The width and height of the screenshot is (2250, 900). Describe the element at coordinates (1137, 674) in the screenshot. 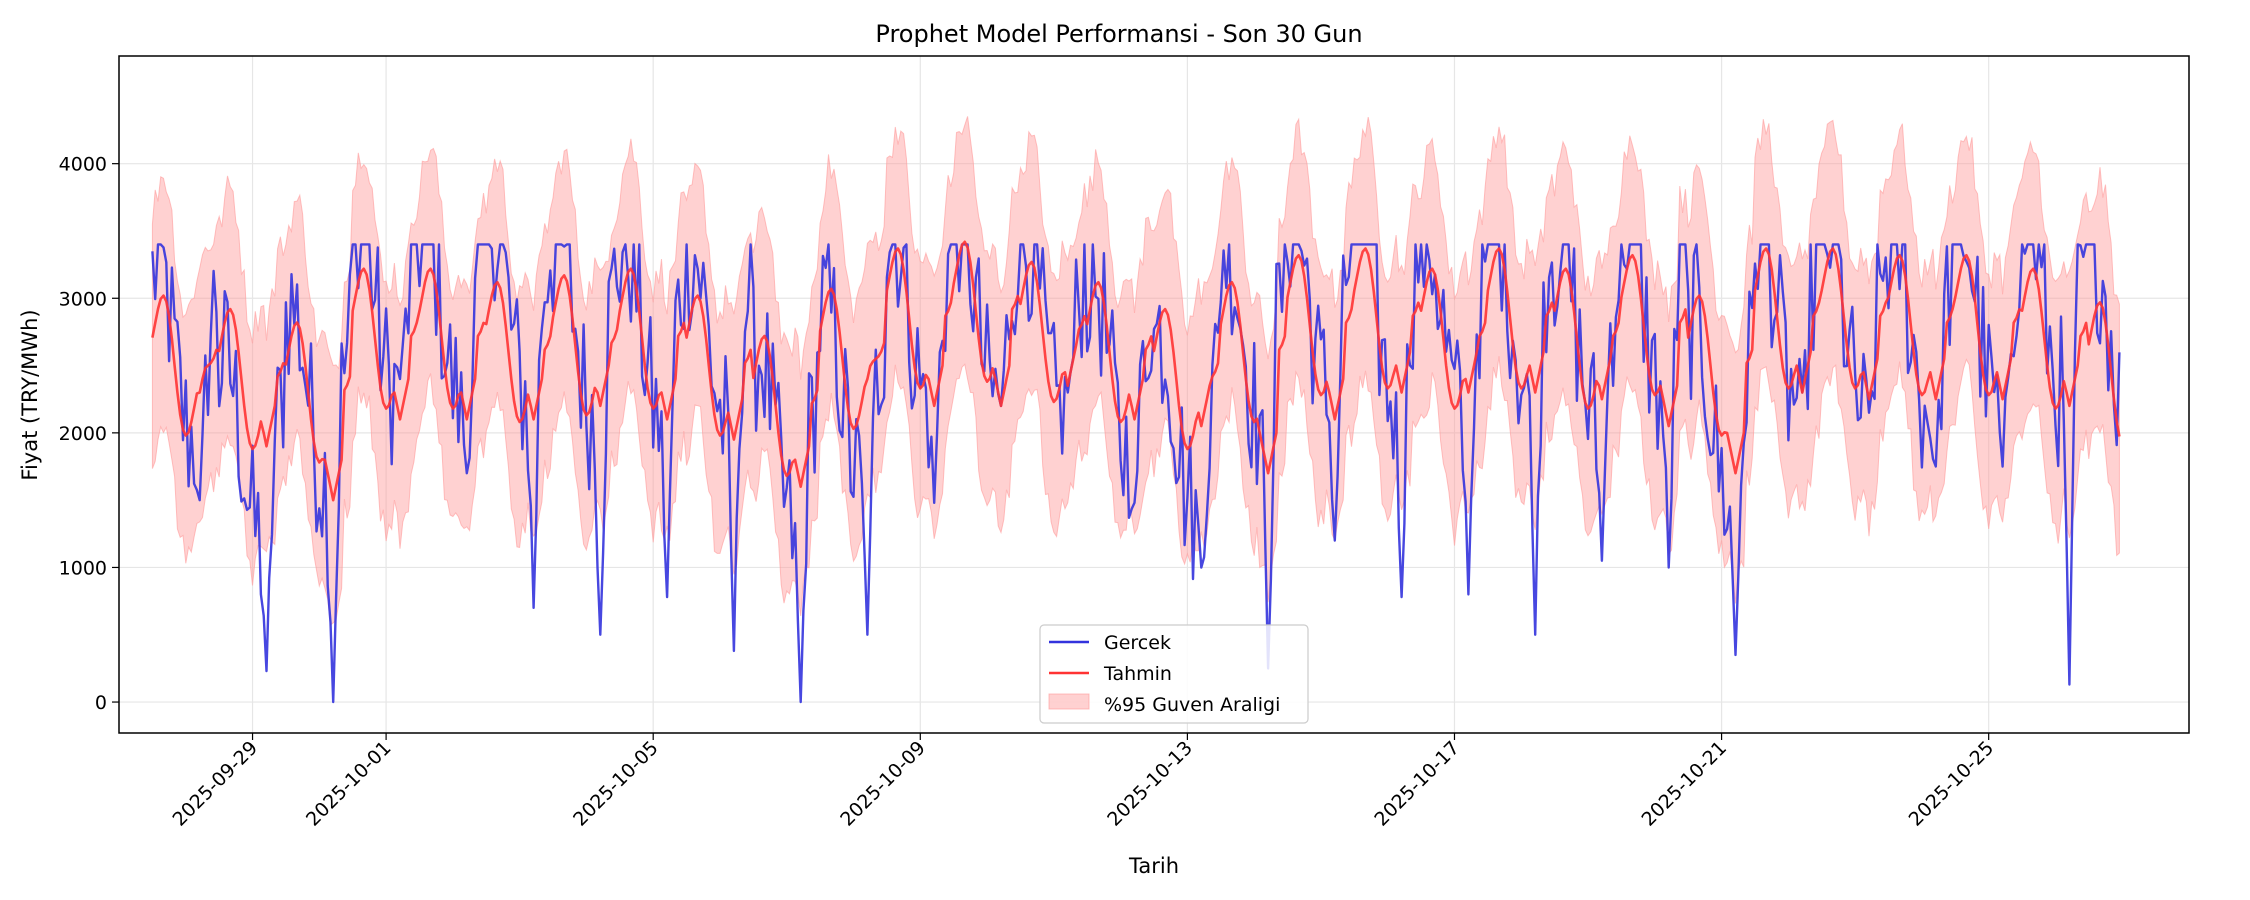

I see `legend-label-tahmin: Tahmin` at that location.